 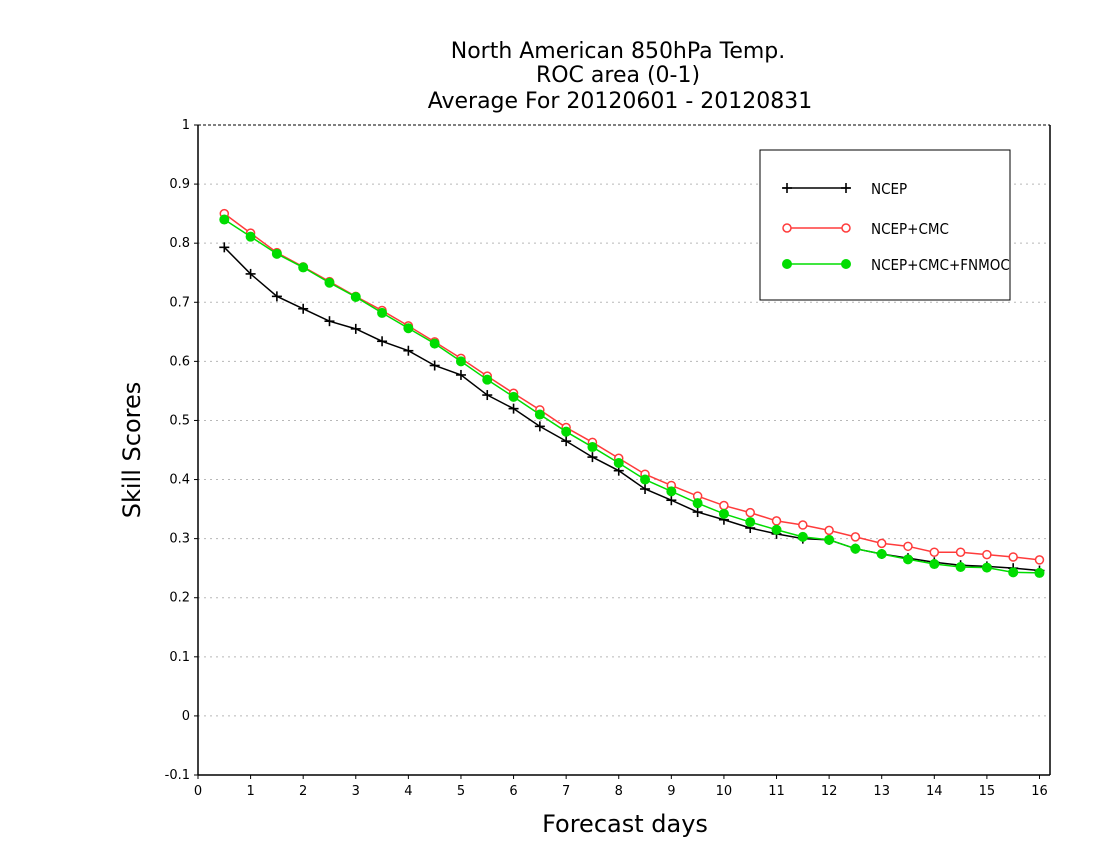 What do you see at coordinates (179, 243) in the screenshot?
I see `y-tick-label: 0.8` at bounding box center [179, 243].